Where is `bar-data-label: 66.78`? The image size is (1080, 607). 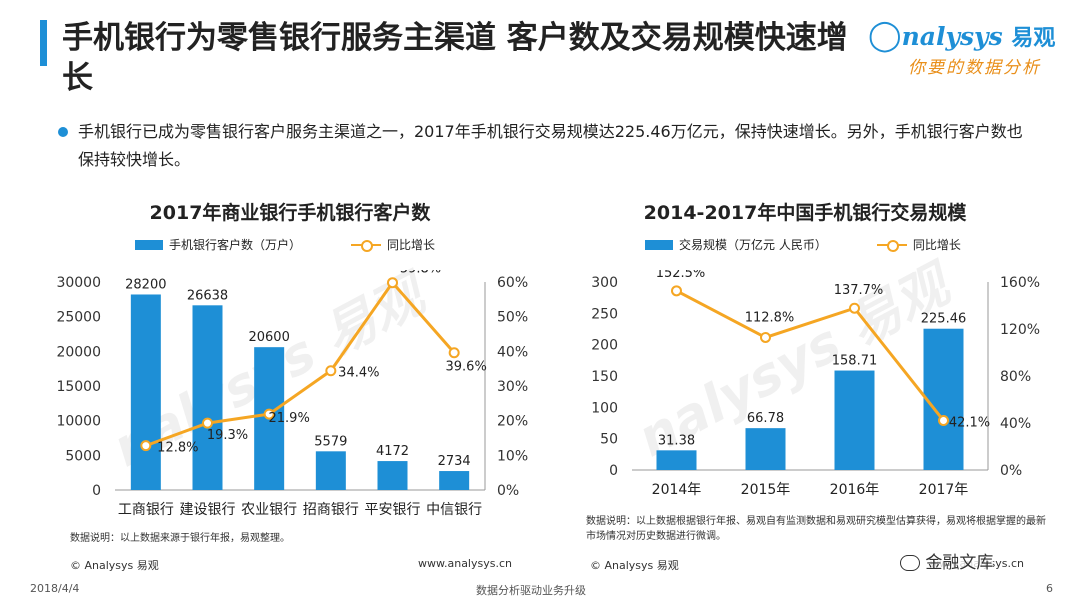 bar-data-label: 66.78 is located at coordinates (765, 418).